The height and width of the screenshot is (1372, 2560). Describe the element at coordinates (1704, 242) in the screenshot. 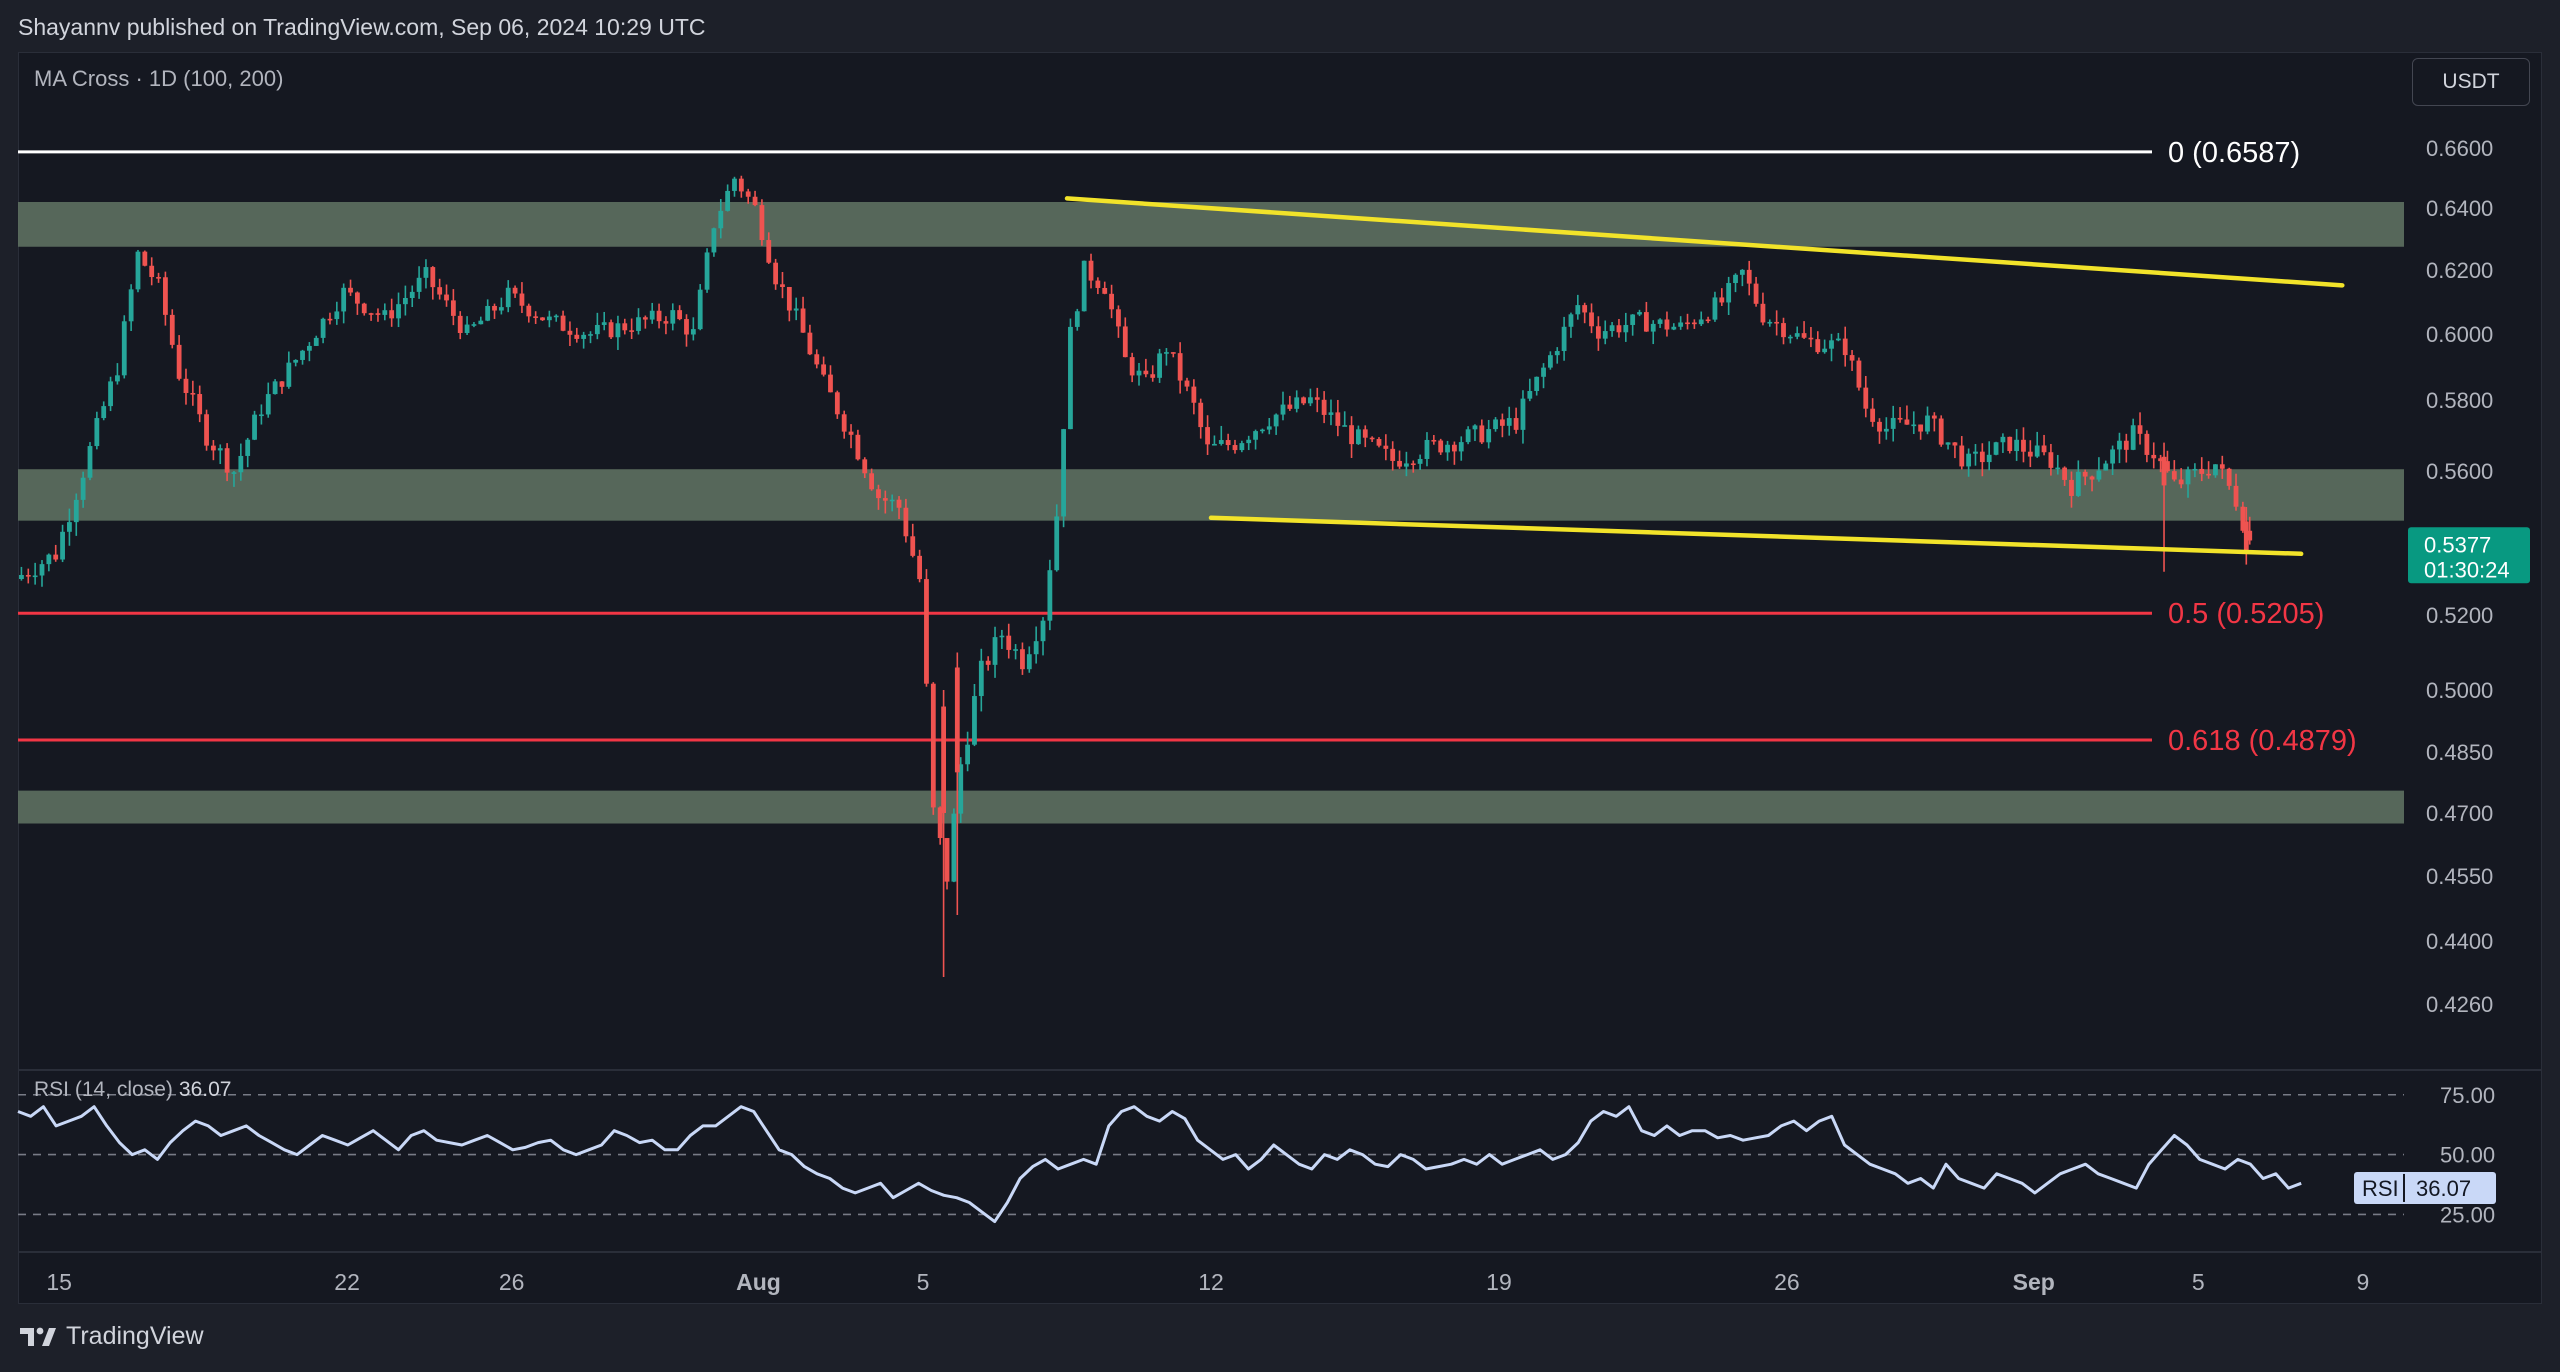

I see `trendline-upper` at that location.